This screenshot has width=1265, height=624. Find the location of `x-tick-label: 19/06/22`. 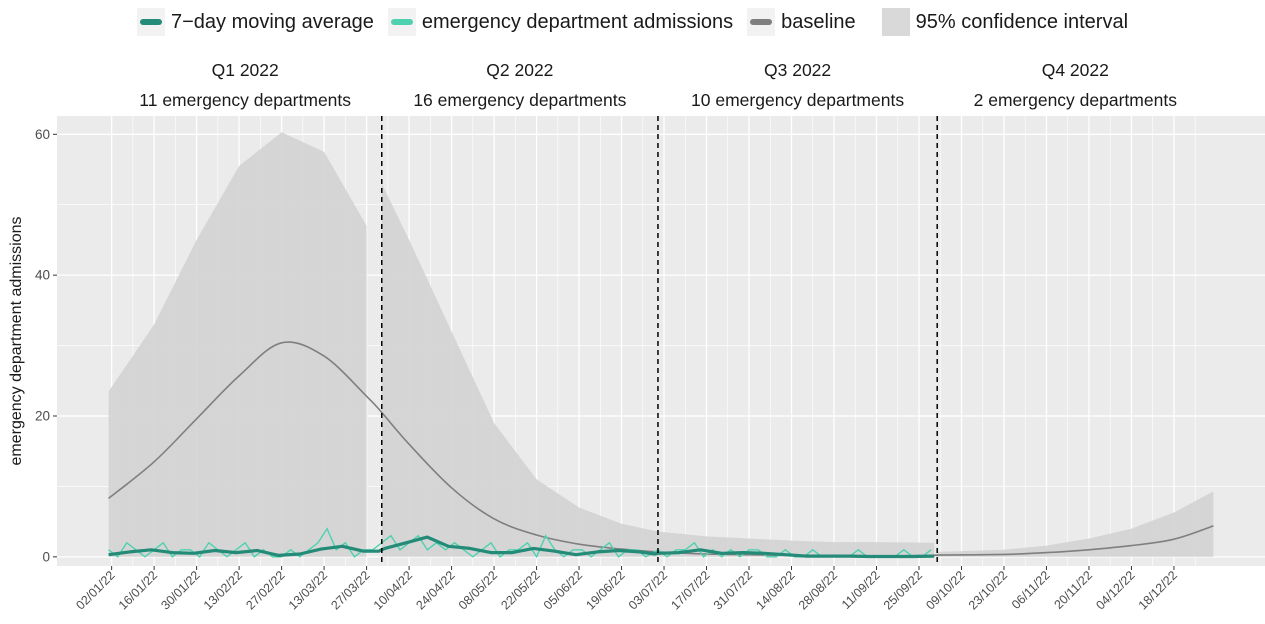

x-tick-label: 19/06/22 is located at coordinates (605, 590).